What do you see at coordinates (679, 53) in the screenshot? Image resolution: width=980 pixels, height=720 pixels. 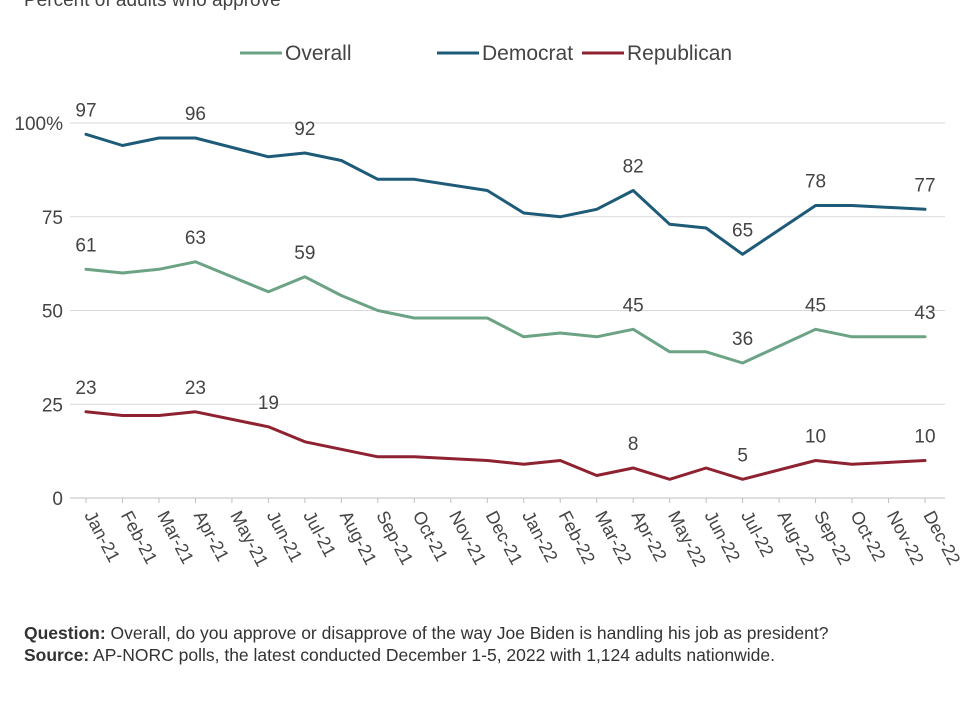 I see `legend-label-republican: Republican` at bounding box center [679, 53].